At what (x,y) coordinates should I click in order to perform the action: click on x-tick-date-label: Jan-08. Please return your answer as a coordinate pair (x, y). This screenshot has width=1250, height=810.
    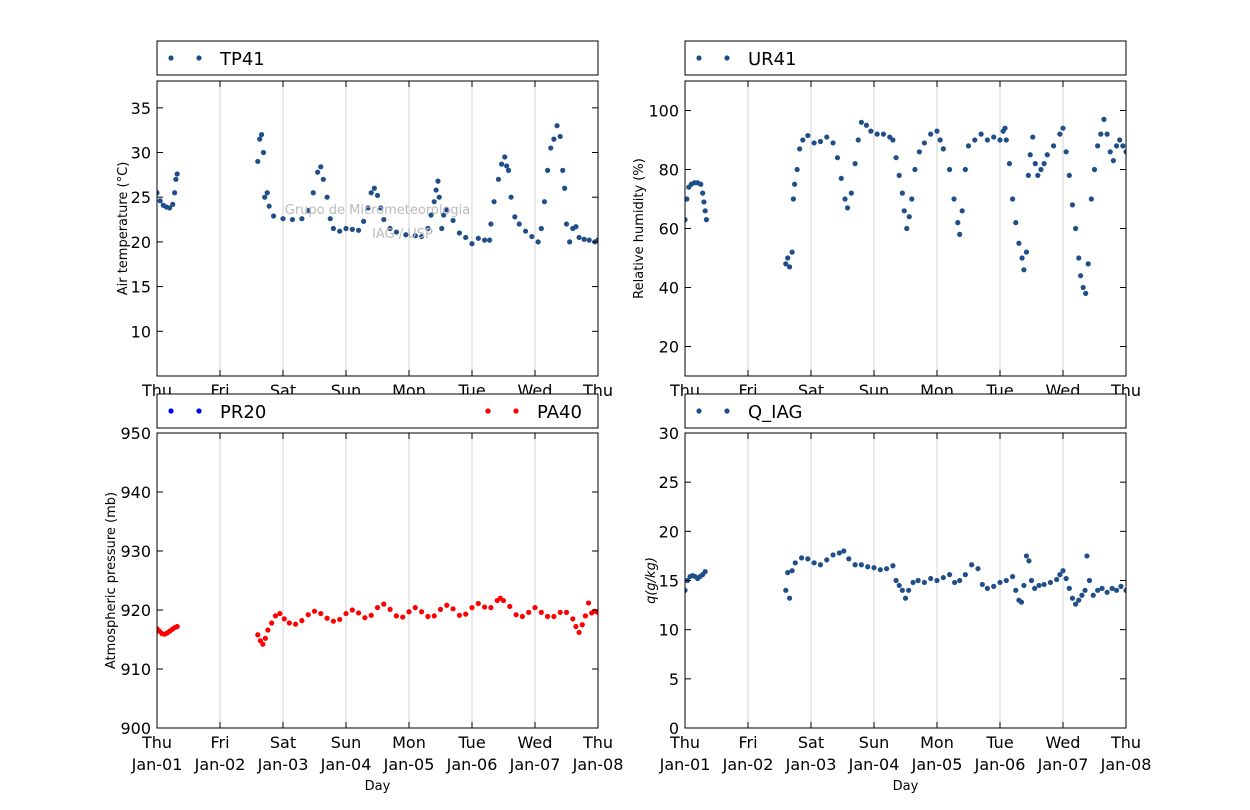
    Looking at the image, I should click on (598, 764).